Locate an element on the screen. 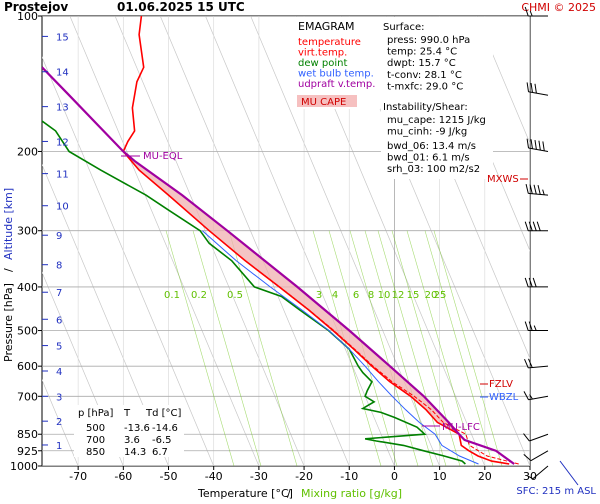  x-tick-label: 30 is located at coordinates (530, 476).